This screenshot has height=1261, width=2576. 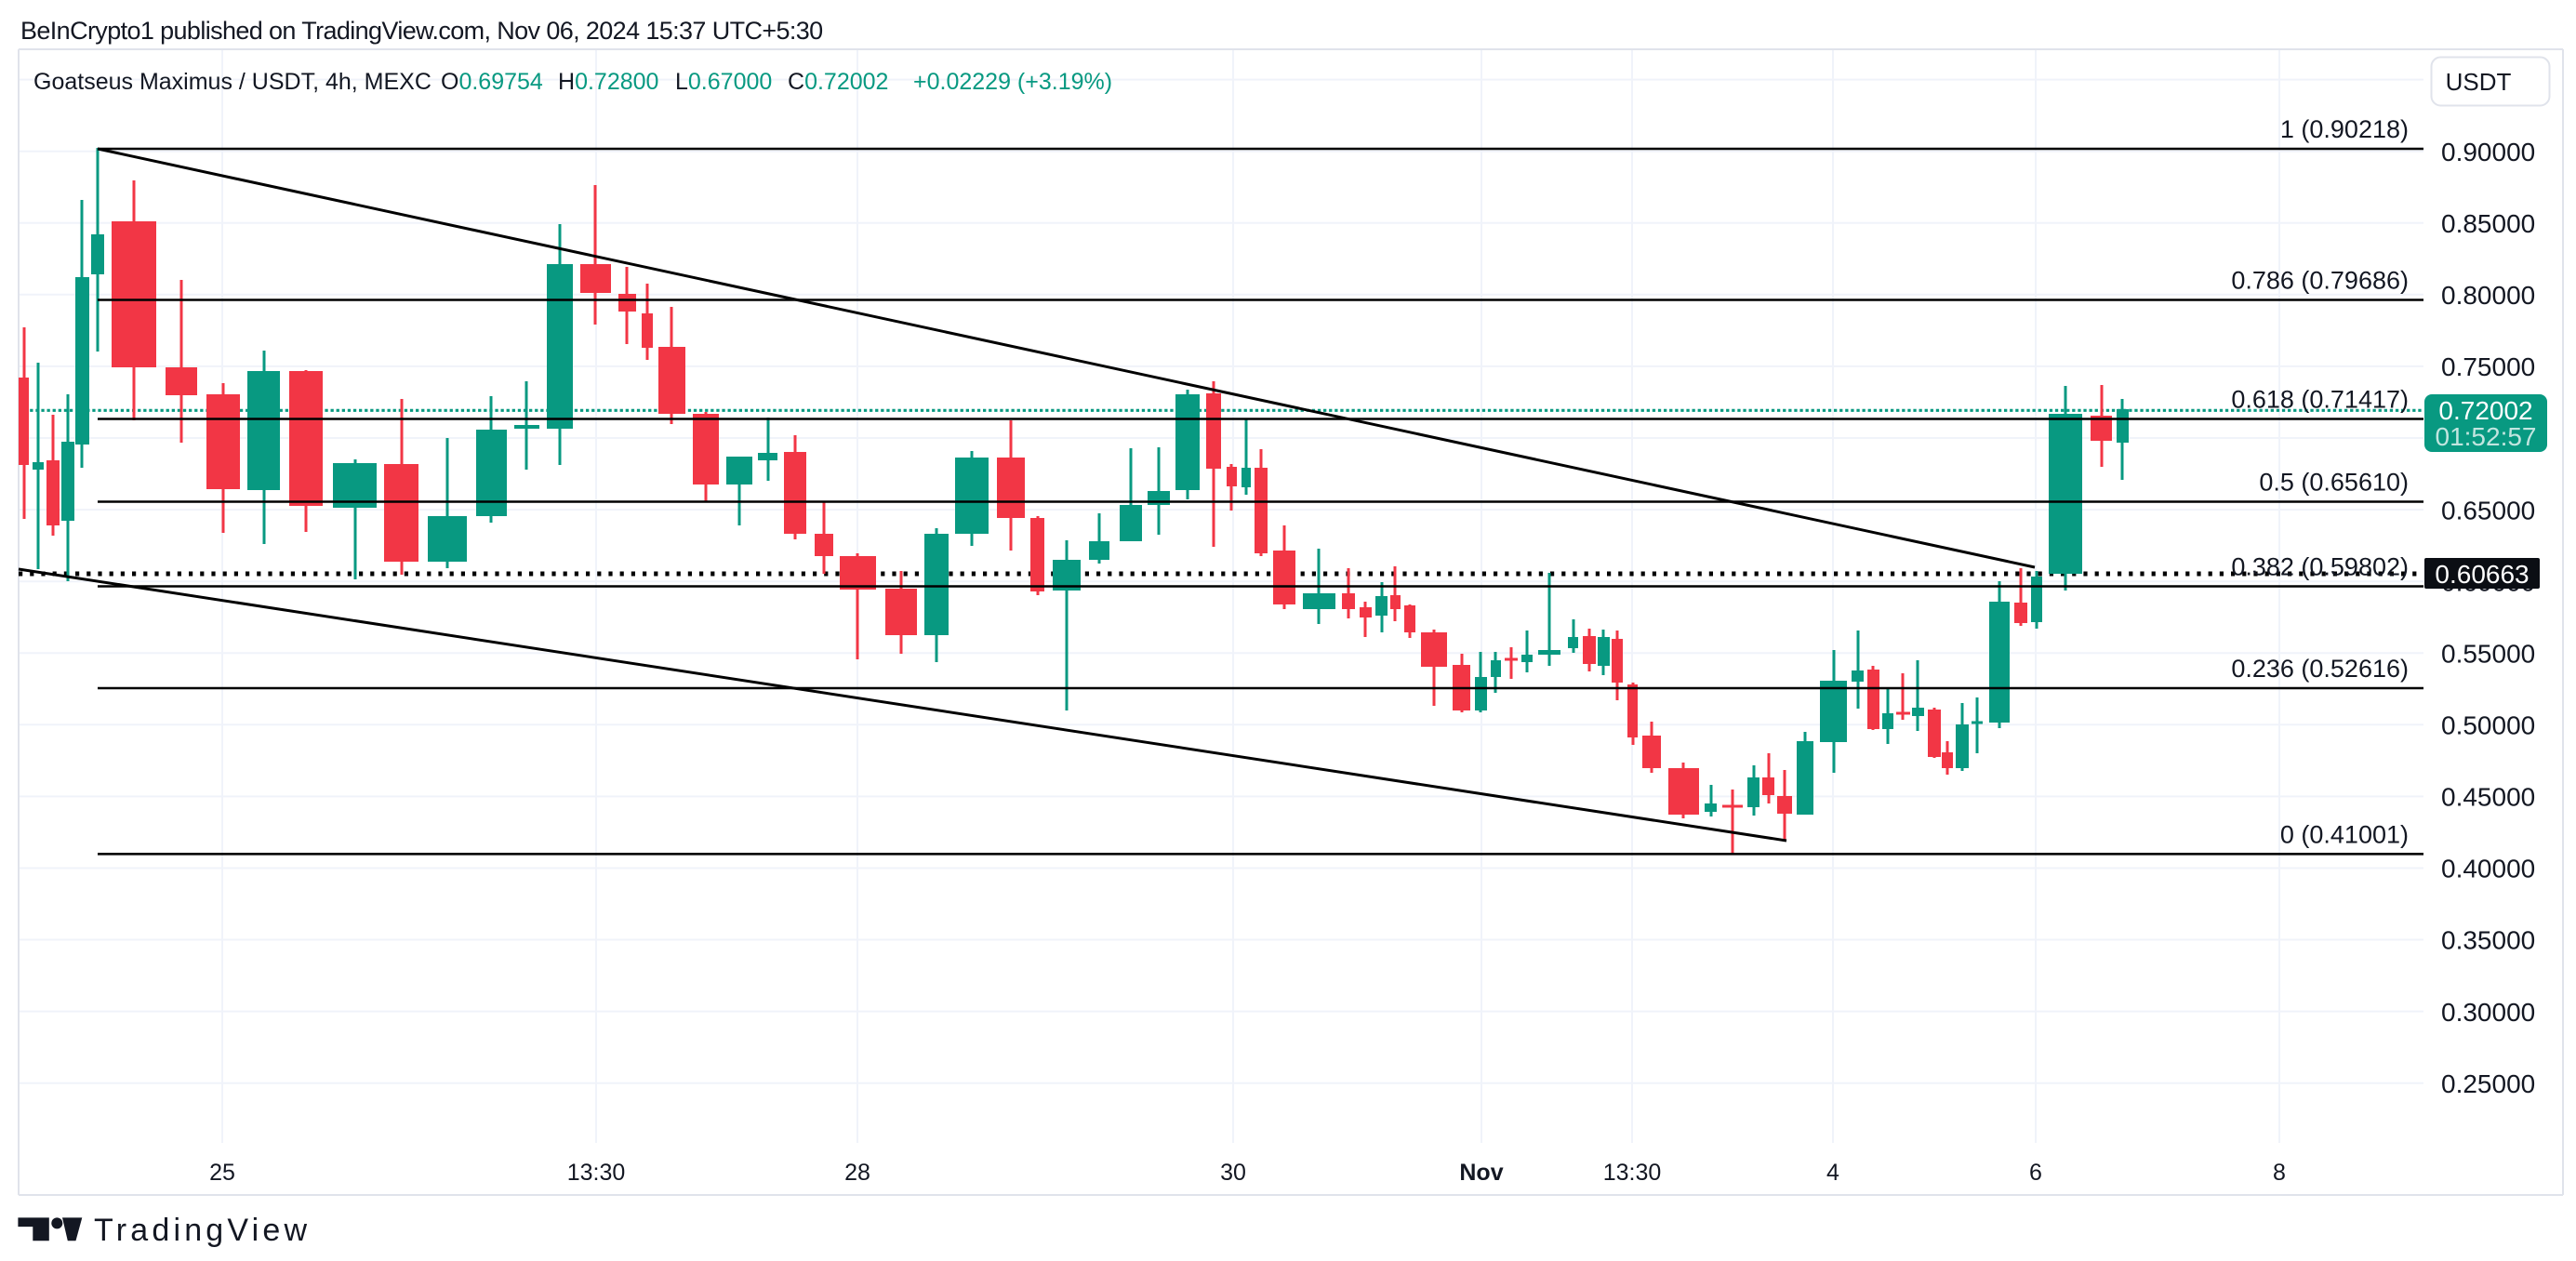 What do you see at coordinates (2488, 1083) in the screenshot?
I see `svg-text: 0.25000` at bounding box center [2488, 1083].